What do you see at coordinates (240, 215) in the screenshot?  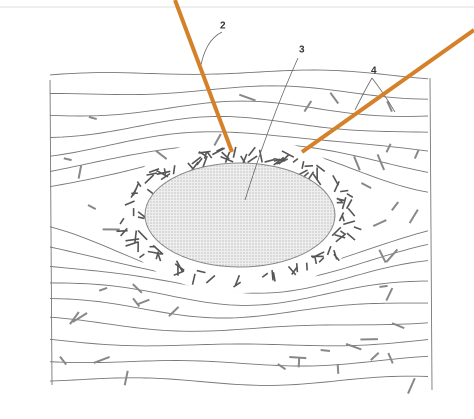 I see `core` at bounding box center [240, 215].